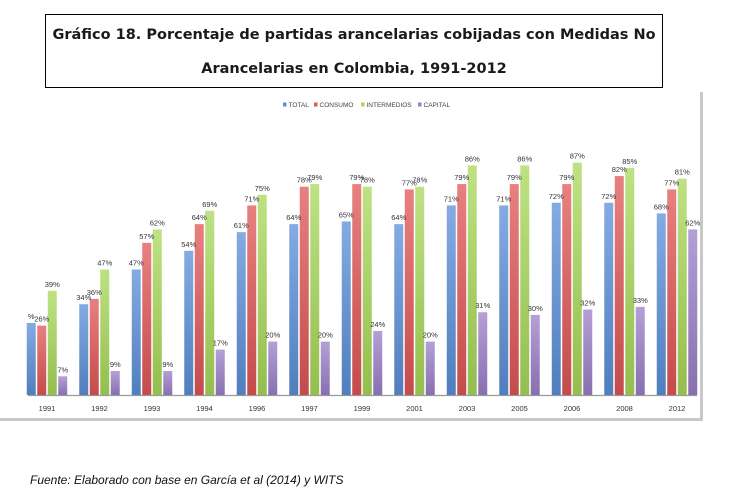 The image size is (740, 491). I want to click on bar-intermedios-2008, so click(630, 281).